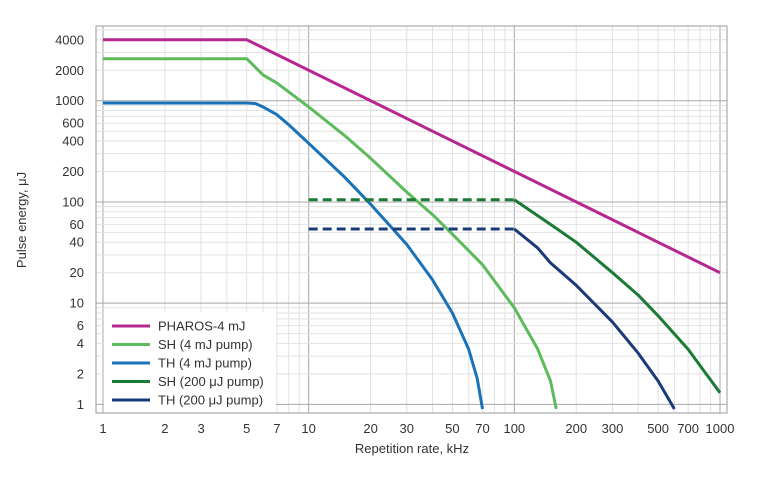 This screenshot has height=480, width=768. I want to click on y-tick-label: 400, so click(73, 141).